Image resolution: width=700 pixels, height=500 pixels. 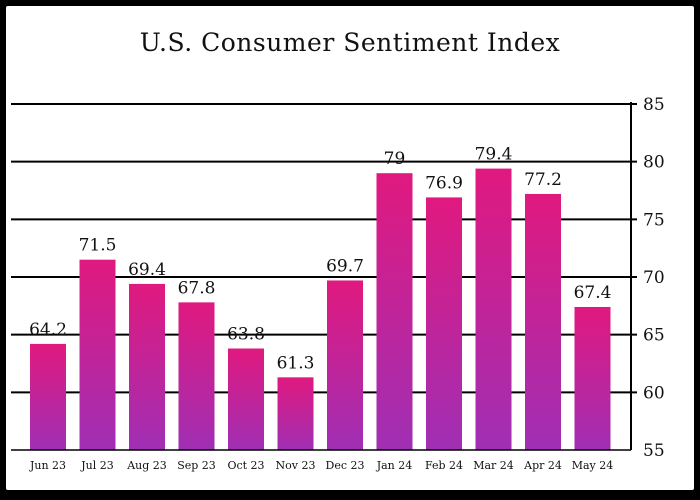 What do you see at coordinates (197, 288) in the screenshot?
I see `data-label: 67.8` at bounding box center [197, 288].